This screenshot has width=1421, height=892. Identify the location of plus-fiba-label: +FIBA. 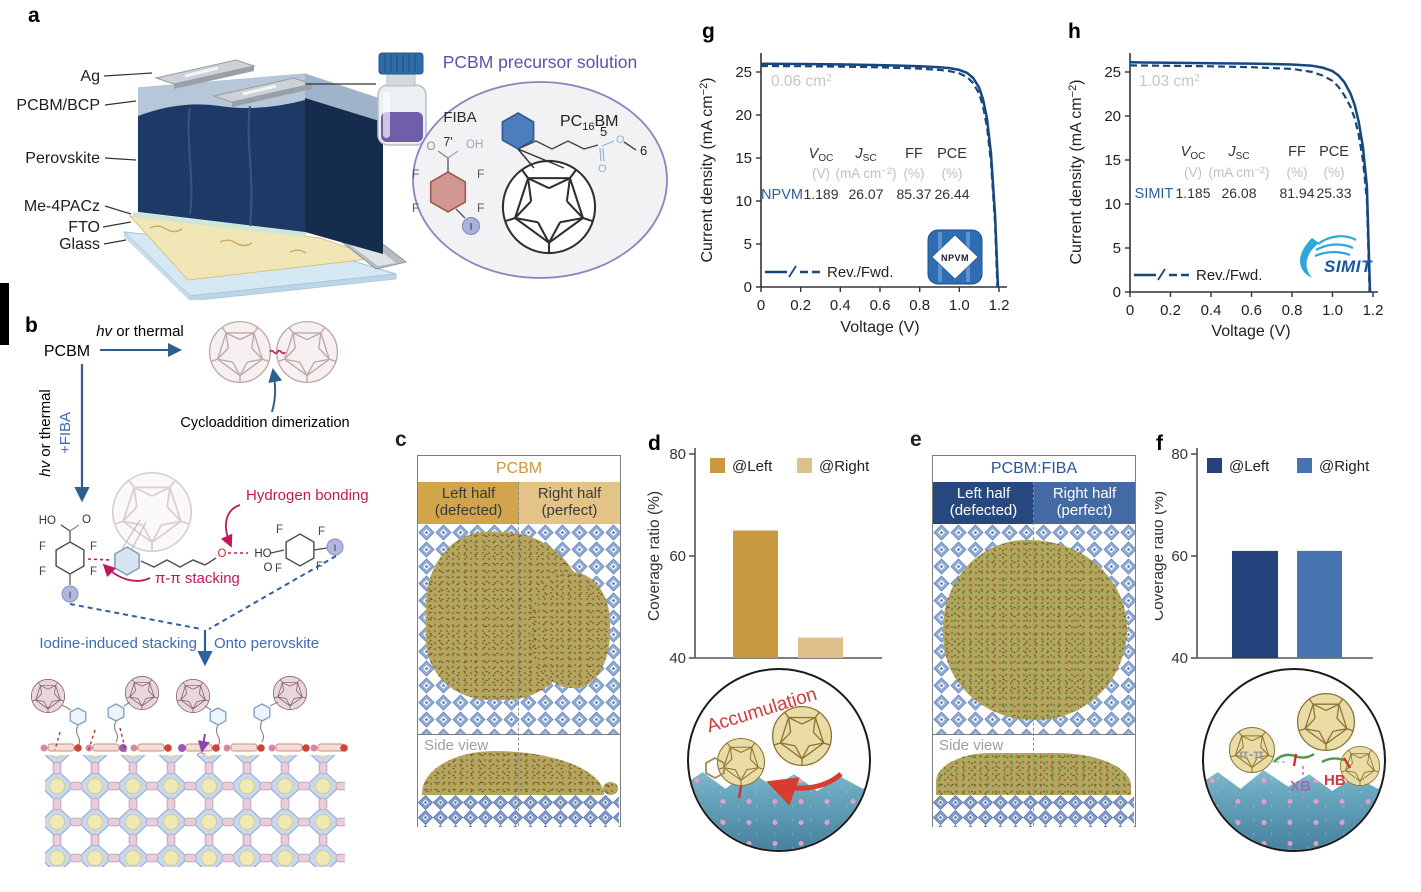
(65, 433).